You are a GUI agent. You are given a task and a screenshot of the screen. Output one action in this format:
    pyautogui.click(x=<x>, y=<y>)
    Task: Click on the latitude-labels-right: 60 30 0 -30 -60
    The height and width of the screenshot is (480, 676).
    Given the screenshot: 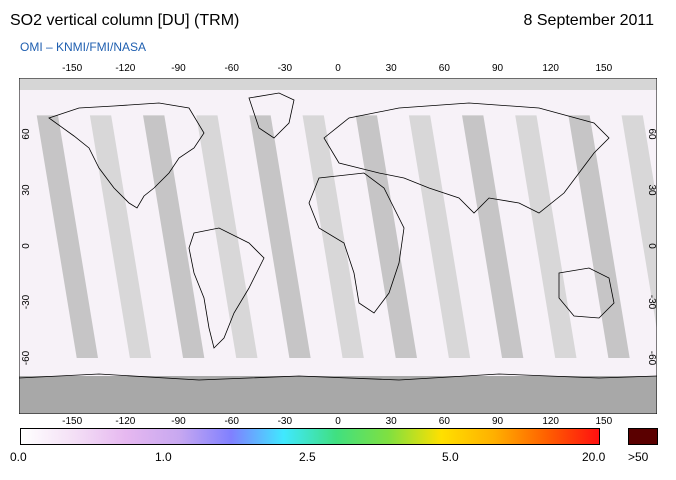 What is the action you would take?
    pyautogui.click(x=651, y=246)
    